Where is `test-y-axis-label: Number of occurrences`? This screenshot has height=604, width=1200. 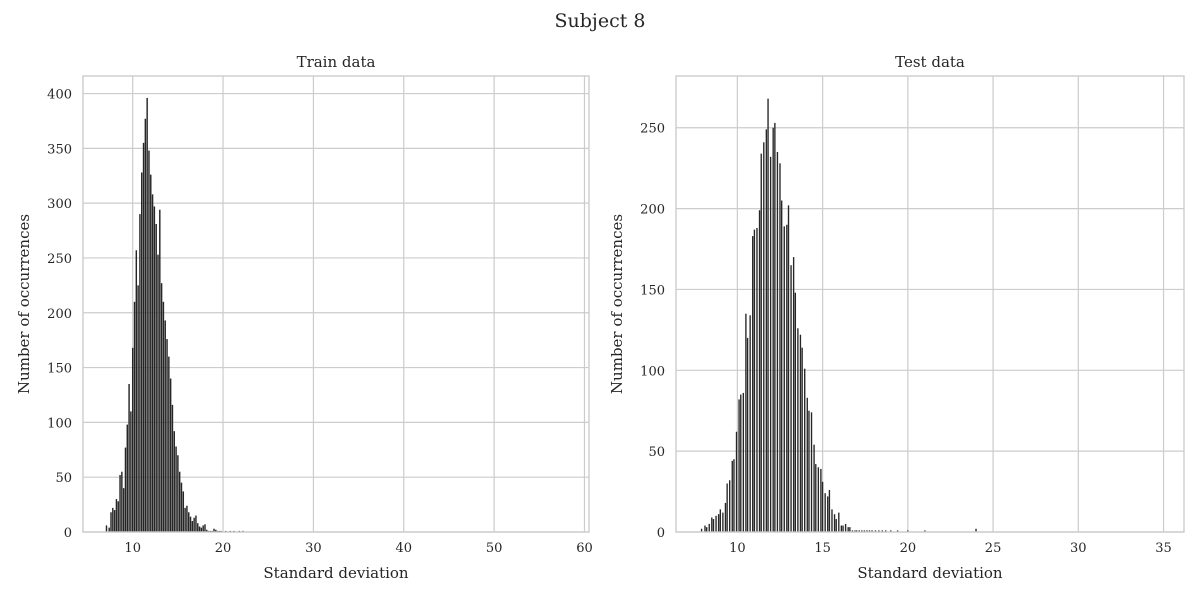 test-y-axis-label: Number of occurrences is located at coordinates (617, 304).